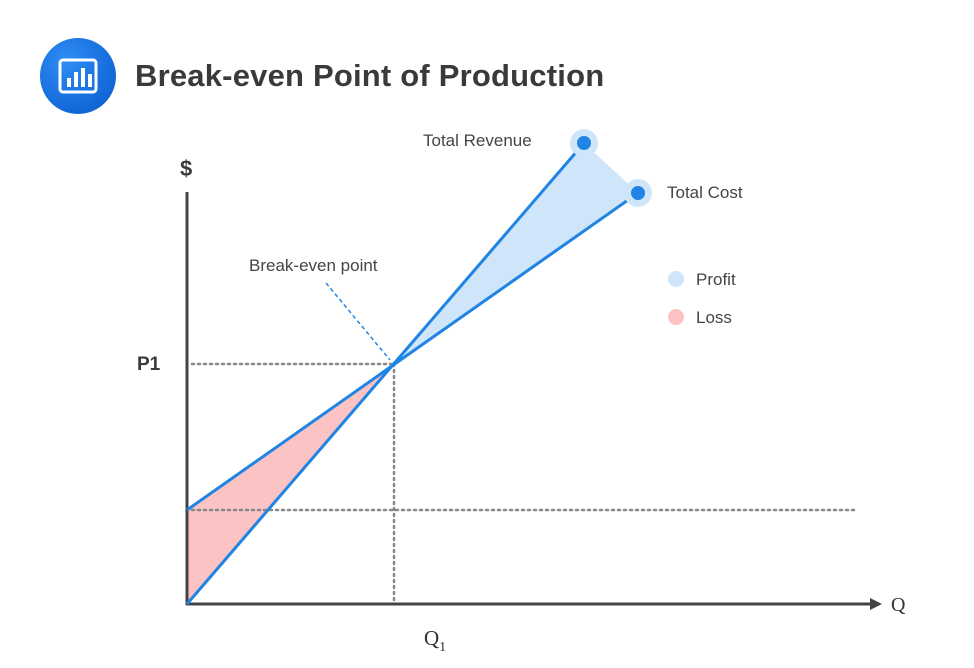 Image resolution: width=974 pixels, height=668 pixels. Describe the element at coordinates (638, 193) in the screenshot. I see `total-cost-marker` at that location.